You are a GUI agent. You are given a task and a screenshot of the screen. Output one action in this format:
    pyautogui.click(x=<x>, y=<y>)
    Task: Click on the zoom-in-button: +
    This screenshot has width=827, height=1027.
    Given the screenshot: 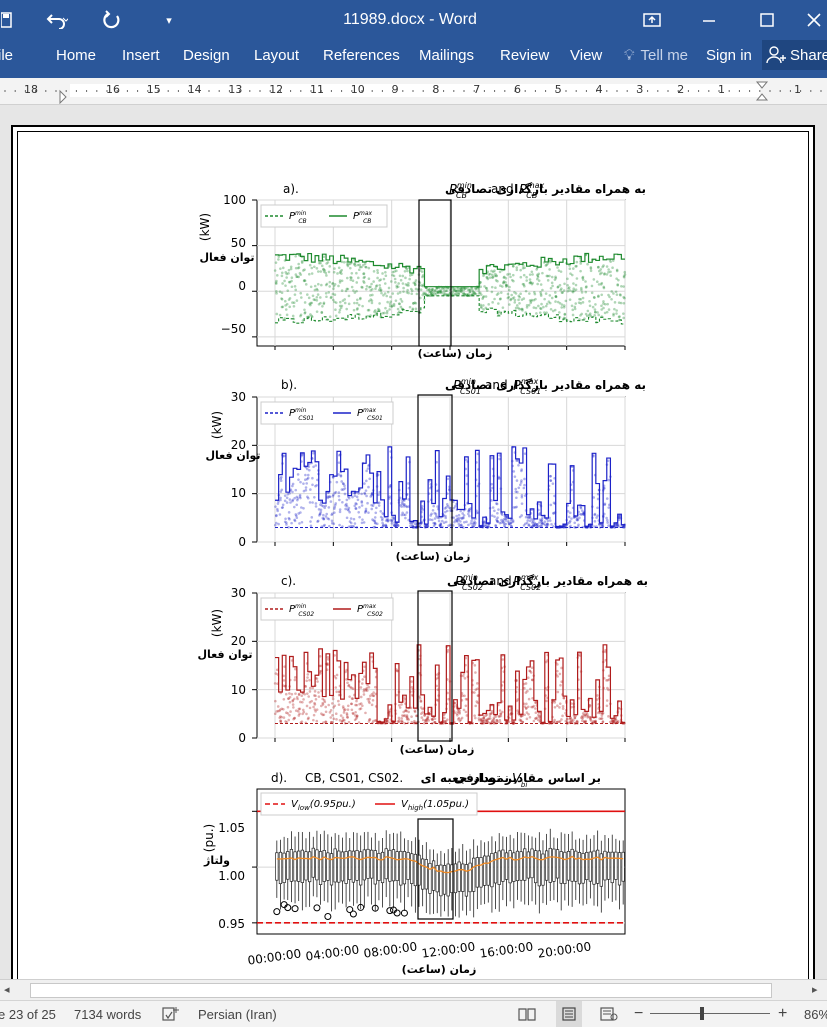 What is the action you would take?
    pyautogui.click(x=783, y=1013)
    